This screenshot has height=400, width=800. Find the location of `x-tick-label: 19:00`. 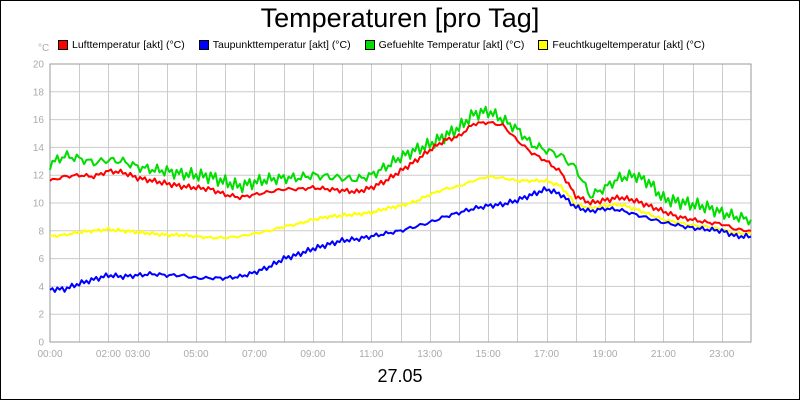

x-tick-label: 19:00 is located at coordinates (604, 354).